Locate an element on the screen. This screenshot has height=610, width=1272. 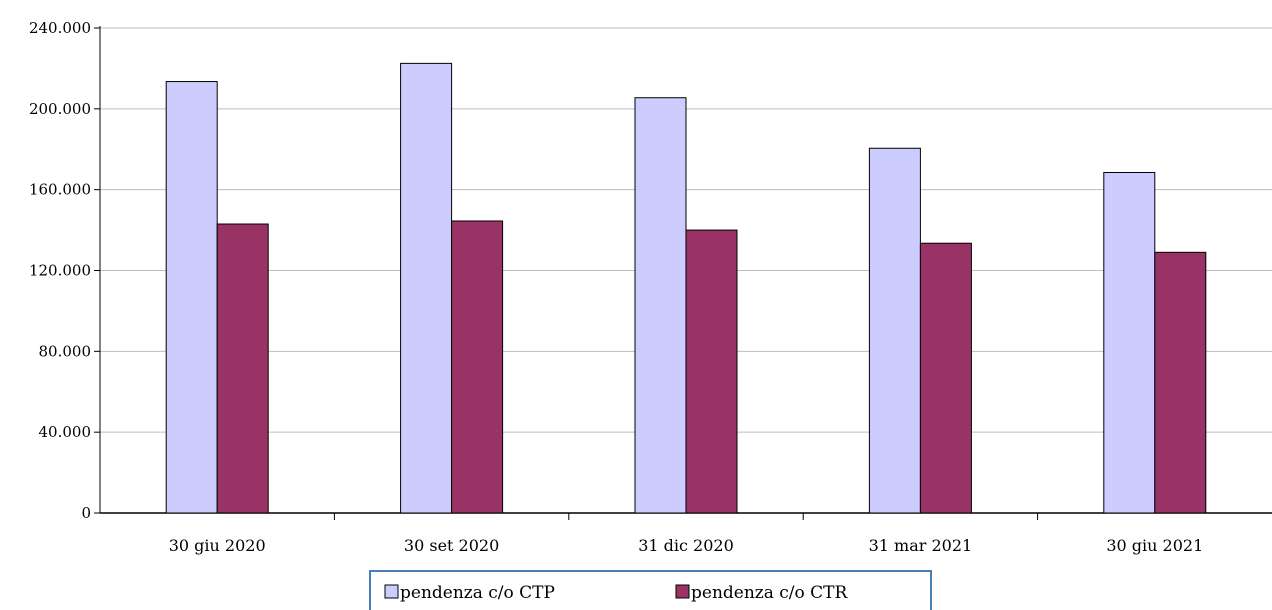
legend: pendenza c/o CTP pendenza c/o CTR is located at coordinates (650, 590).